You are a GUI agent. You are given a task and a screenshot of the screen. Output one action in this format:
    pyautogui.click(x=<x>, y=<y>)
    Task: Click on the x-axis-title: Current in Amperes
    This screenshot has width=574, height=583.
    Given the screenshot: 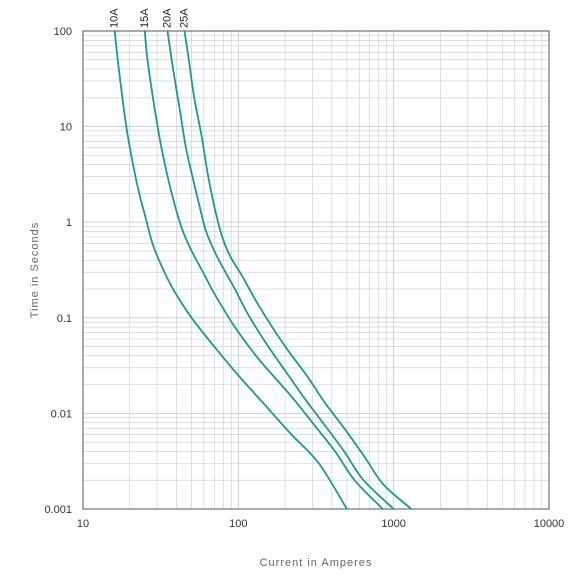 What is the action you would take?
    pyautogui.click(x=316, y=563)
    